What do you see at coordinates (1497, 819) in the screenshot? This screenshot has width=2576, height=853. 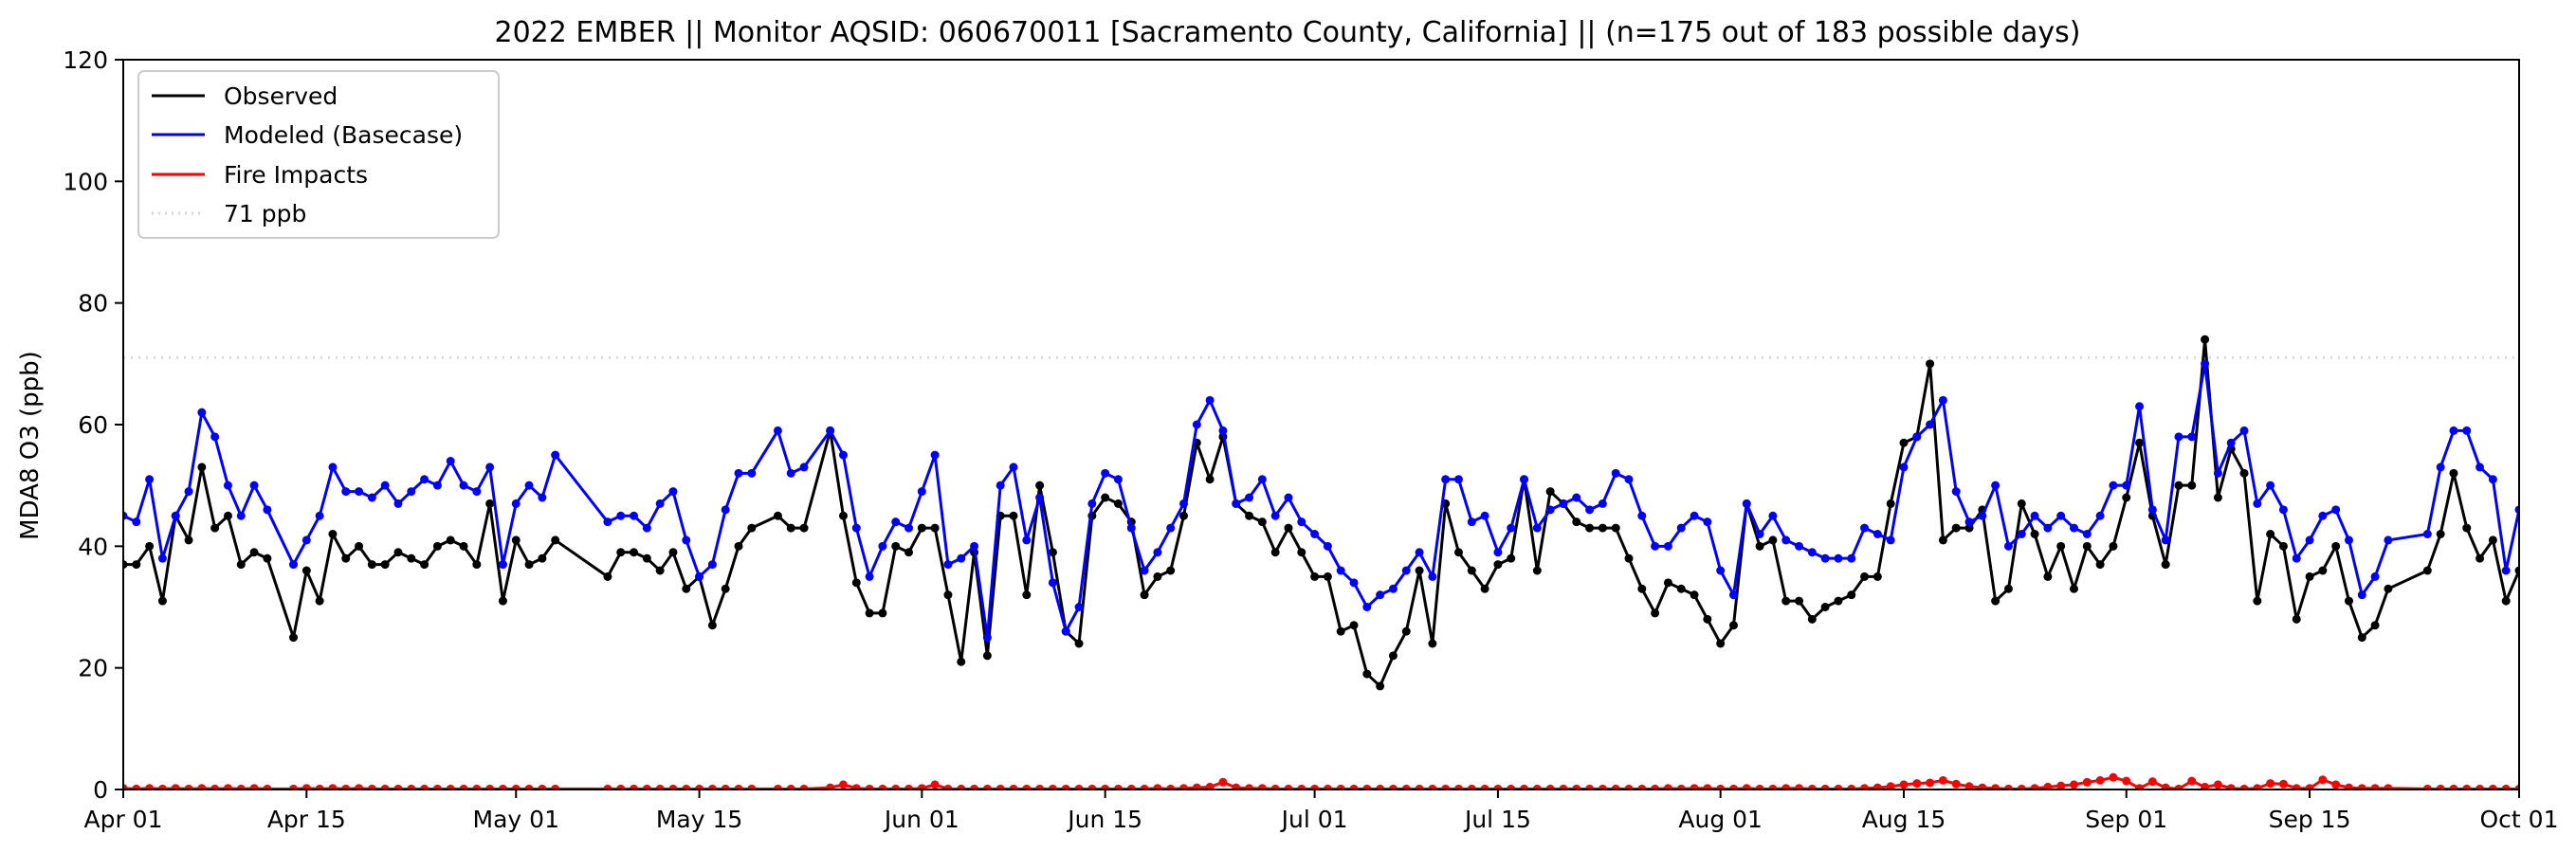 I see `x-tick-label: Jul 15` at bounding box center [1497, 819].